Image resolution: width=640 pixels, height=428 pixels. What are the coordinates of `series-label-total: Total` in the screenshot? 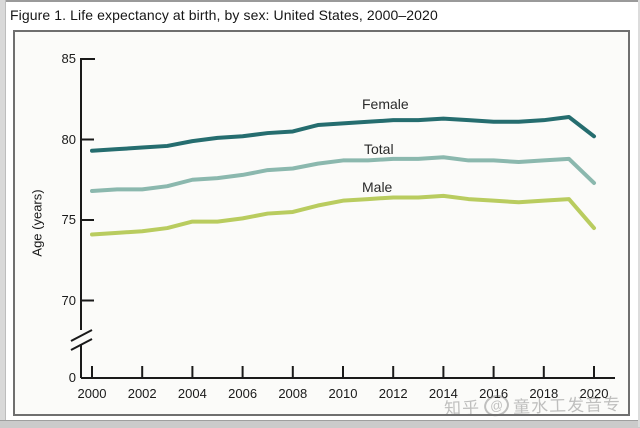 It's located at (379, 149).